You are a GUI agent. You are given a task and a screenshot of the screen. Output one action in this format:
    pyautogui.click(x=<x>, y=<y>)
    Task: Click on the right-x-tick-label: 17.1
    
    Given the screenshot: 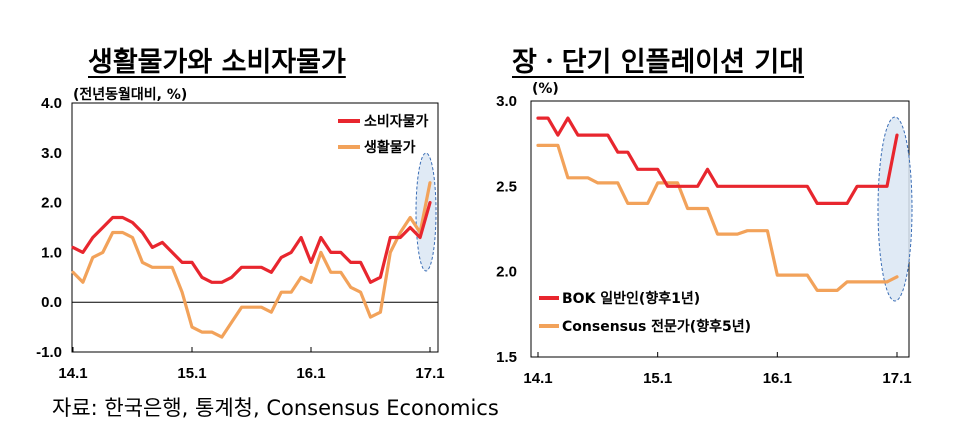 What is the action you would take?
    pyautogui.click(x=896, y=378)
    